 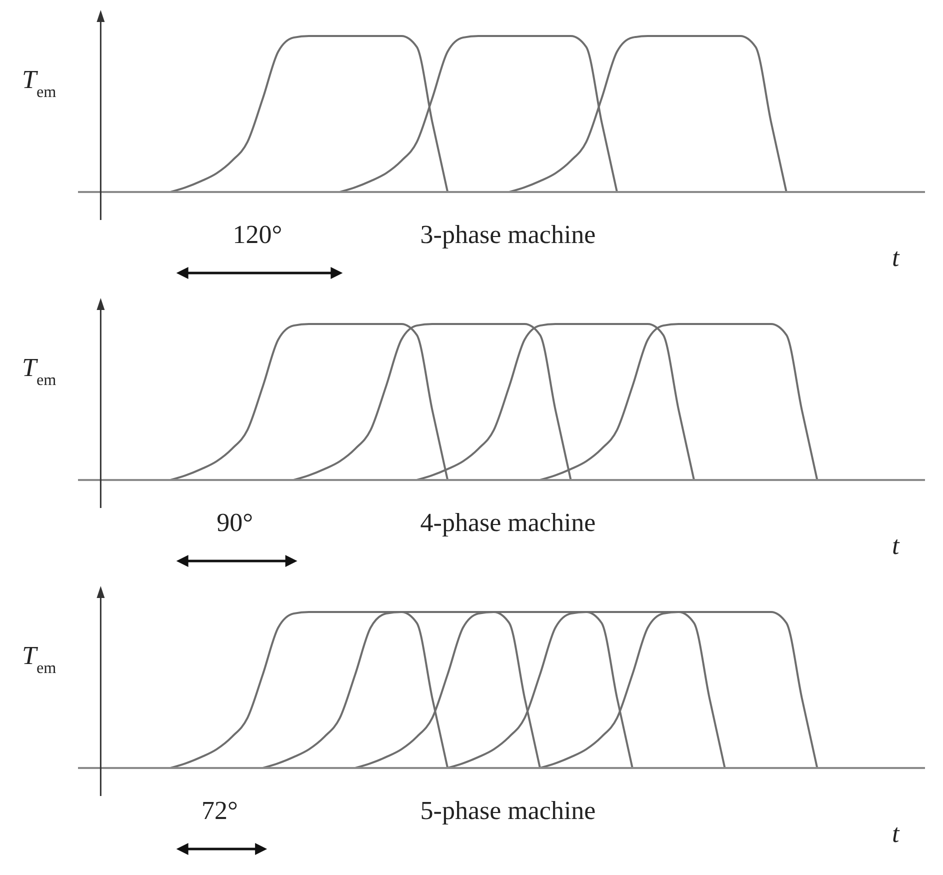 What do you see at coordinates (508, 810) in the screenshot?
I see `text: 5-phase machine` at bounding box center [508, 810].